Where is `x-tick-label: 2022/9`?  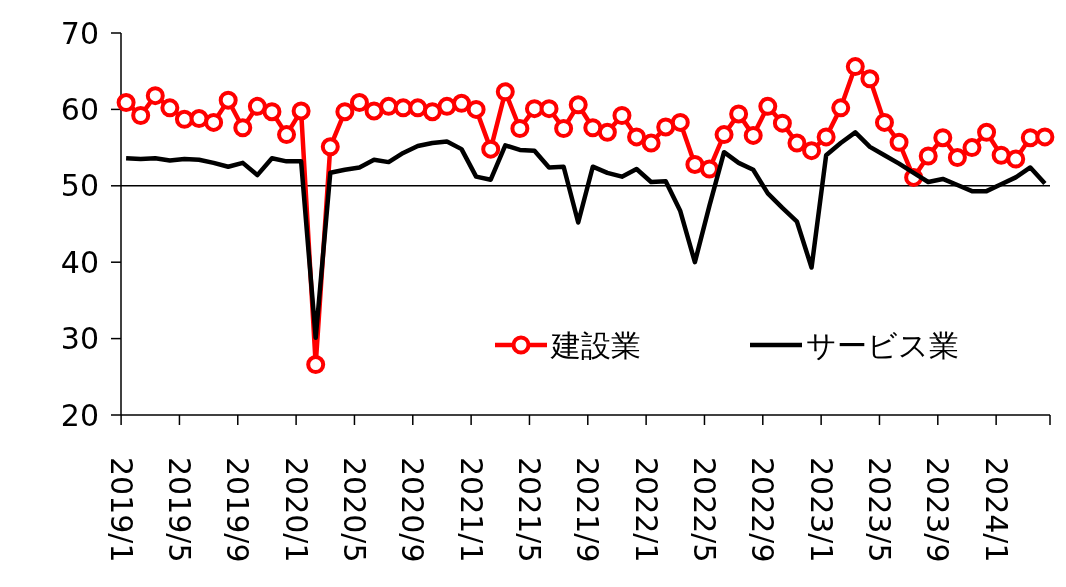
x-tick-label: 2022/9 is located at coordinates (763, 510).